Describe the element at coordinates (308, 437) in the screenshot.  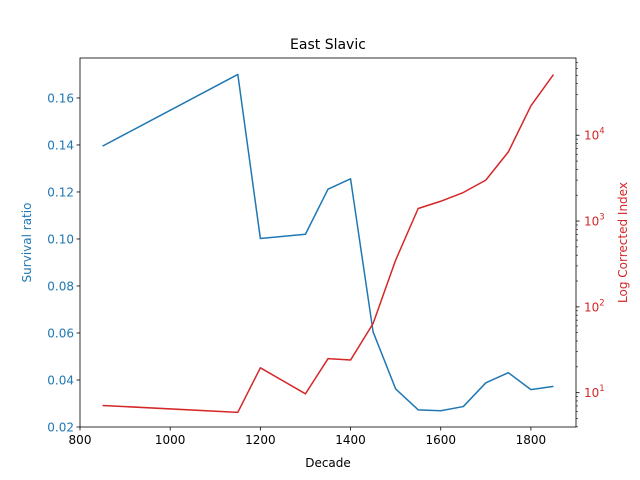
I see `x-axis: 800 1000 1200 1400 1600 1800` at that location.